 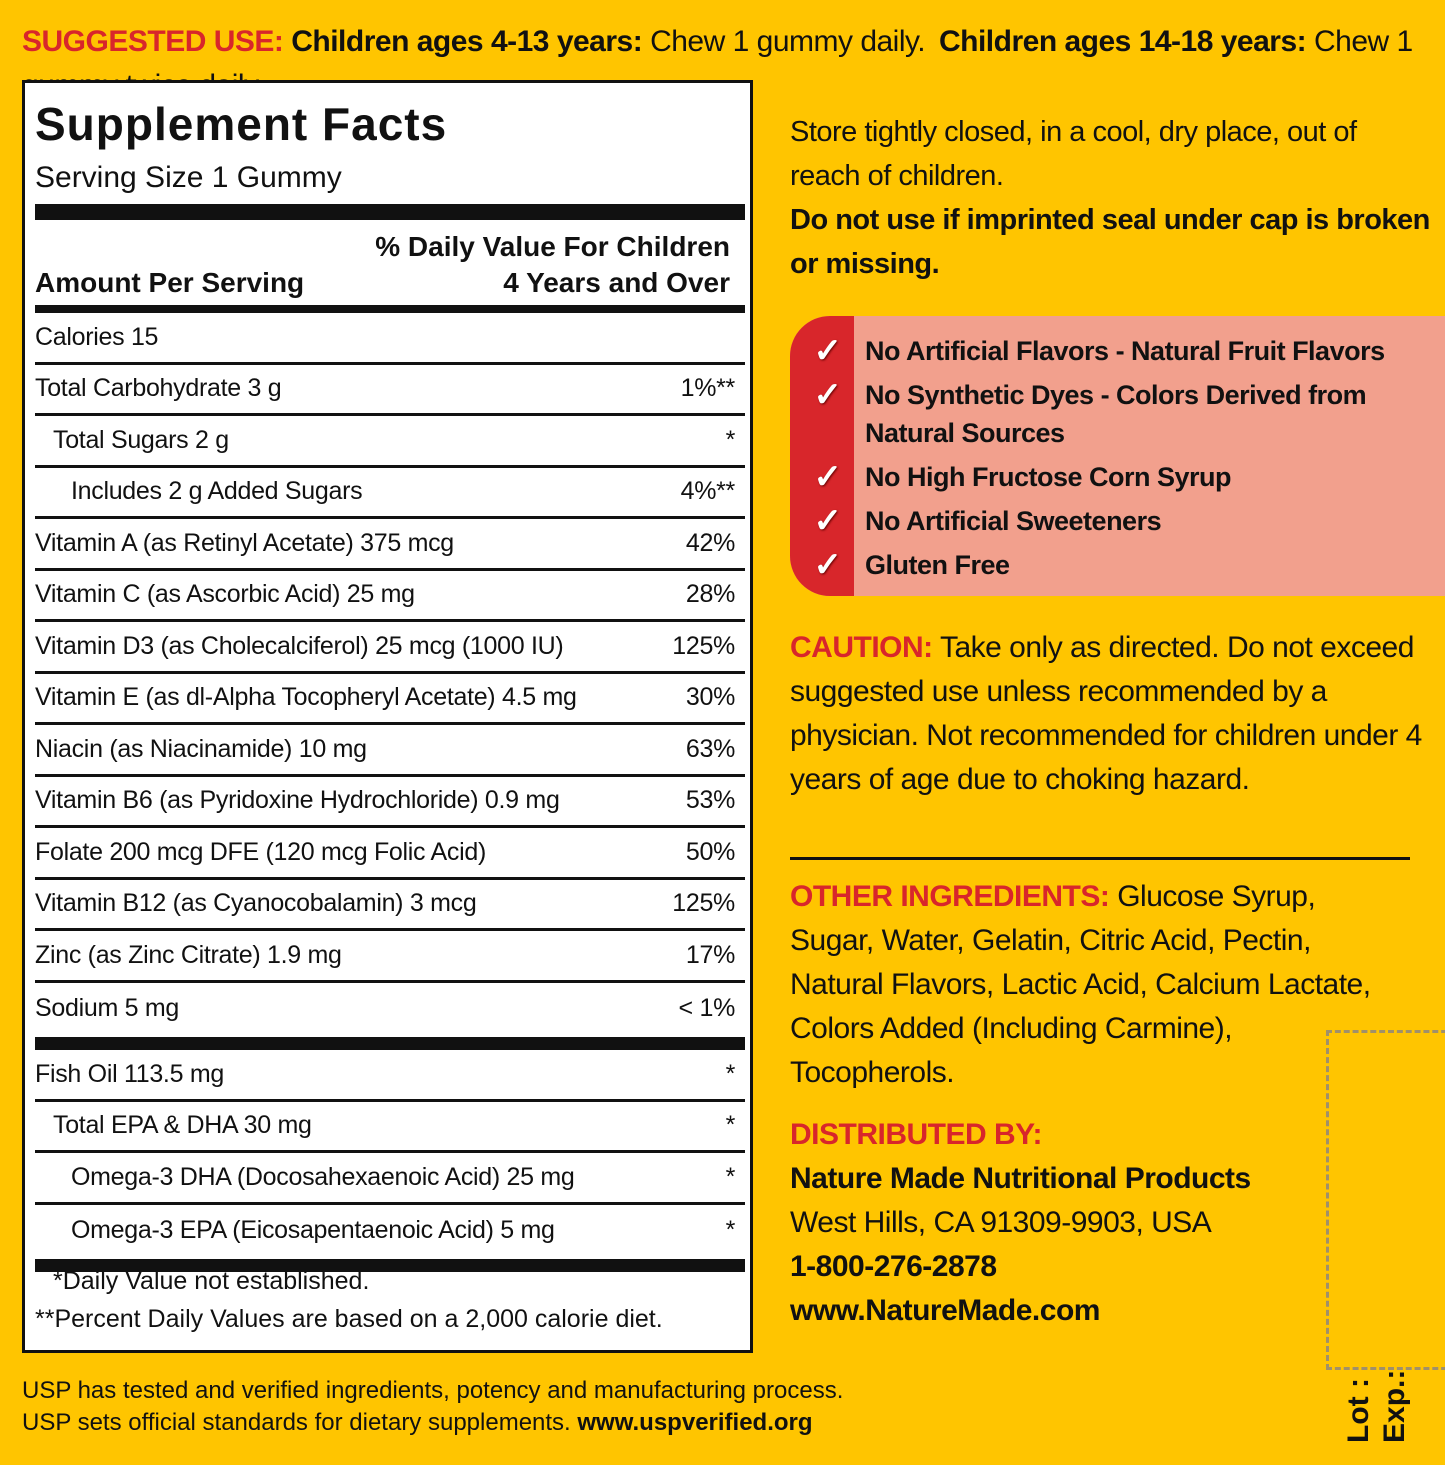 I want to click on nutrient-row: Fish Oil 113.5 mg *, so click(x=390, y=1076).